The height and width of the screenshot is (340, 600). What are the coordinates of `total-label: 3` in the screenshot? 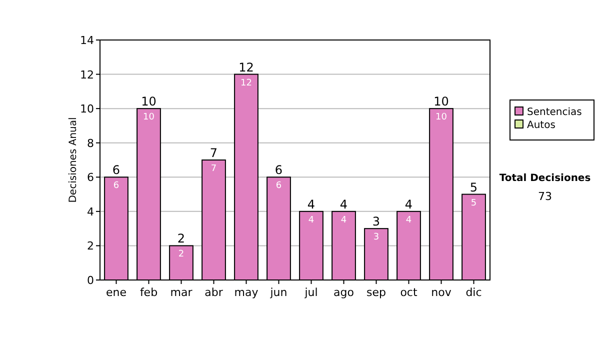 It's located at (376, 221).